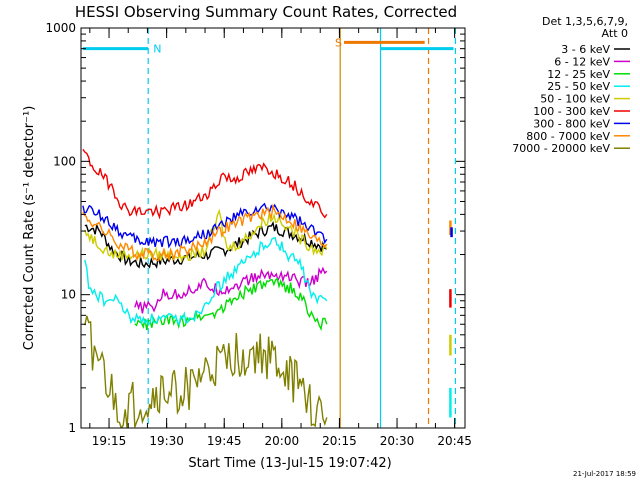 This screenshot has height=480, width=640. I want to click on y-tick-label: 100, so click(64, 161).